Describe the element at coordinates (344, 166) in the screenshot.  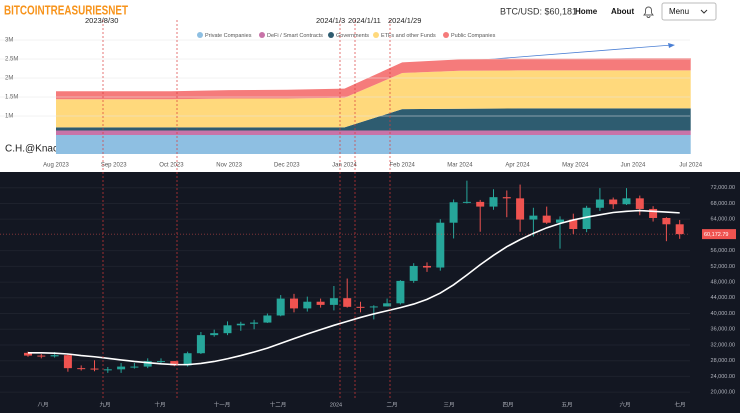
I see `x-tick-label: Jan 2024` at that location.